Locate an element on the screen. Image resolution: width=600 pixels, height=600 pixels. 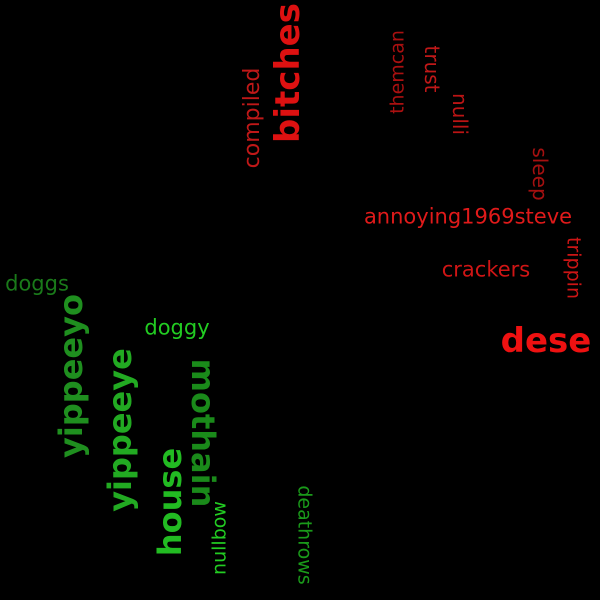
word-nullbow: nullbow is located at coordinates (219, 538).